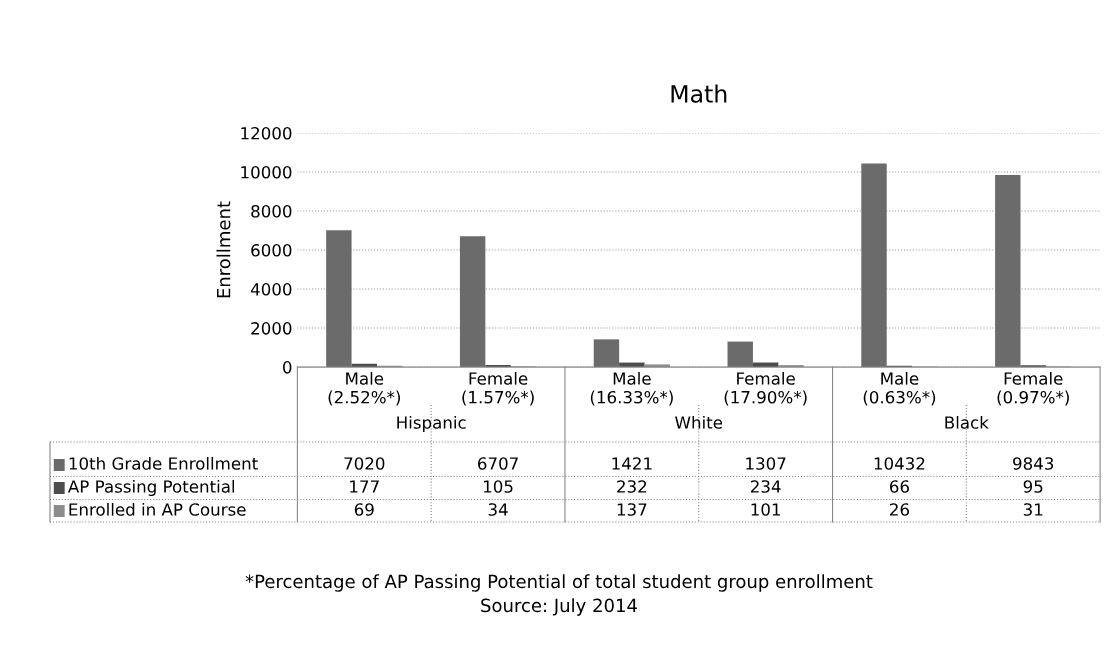 The width and height of the screenshot is (1118, 665). I want to click on data-label: 66, so click(899, 486).